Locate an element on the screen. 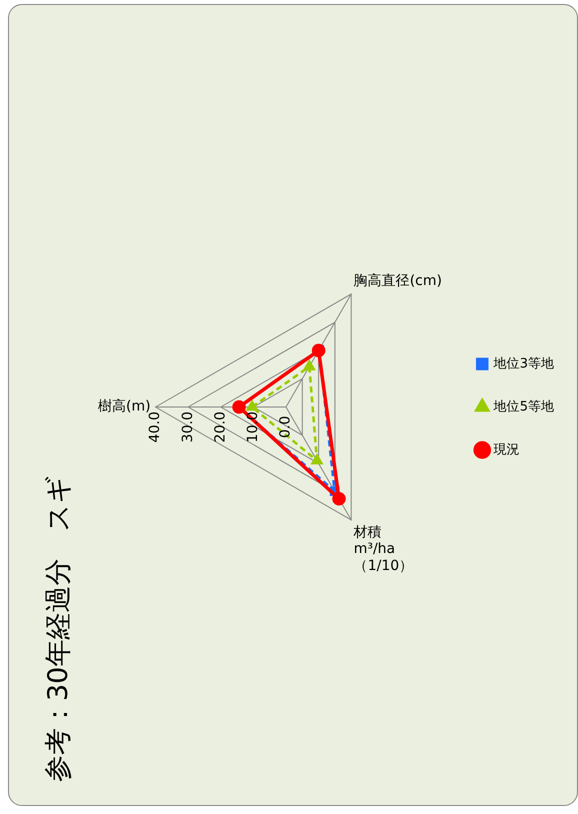 Image resolution: width=578 pixels, height=814 pixels. y-tick-label: 40.0 is located at coordinates (155, 427).